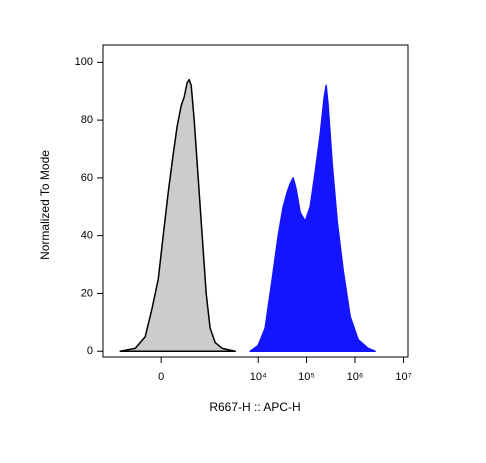 The image size is (486, 463). What do you see at coordinates (45, 205) in the screenshot?
I see `y-axis-title: Normalized To Mode` at bounding box center [45, 205].